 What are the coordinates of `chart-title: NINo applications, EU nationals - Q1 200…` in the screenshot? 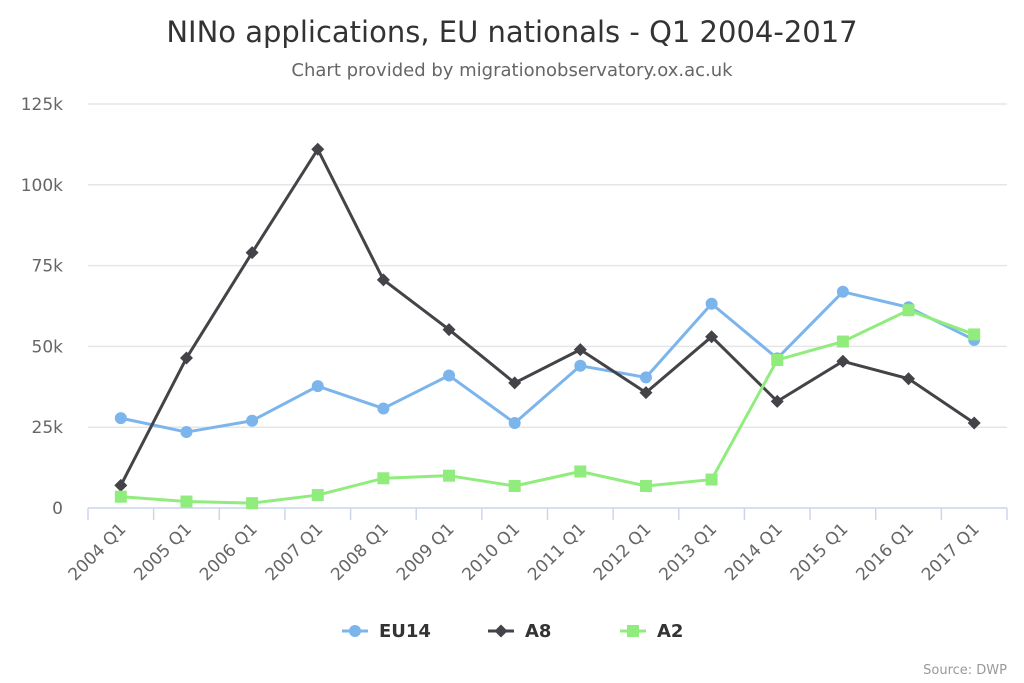 It's located at (511, 32).